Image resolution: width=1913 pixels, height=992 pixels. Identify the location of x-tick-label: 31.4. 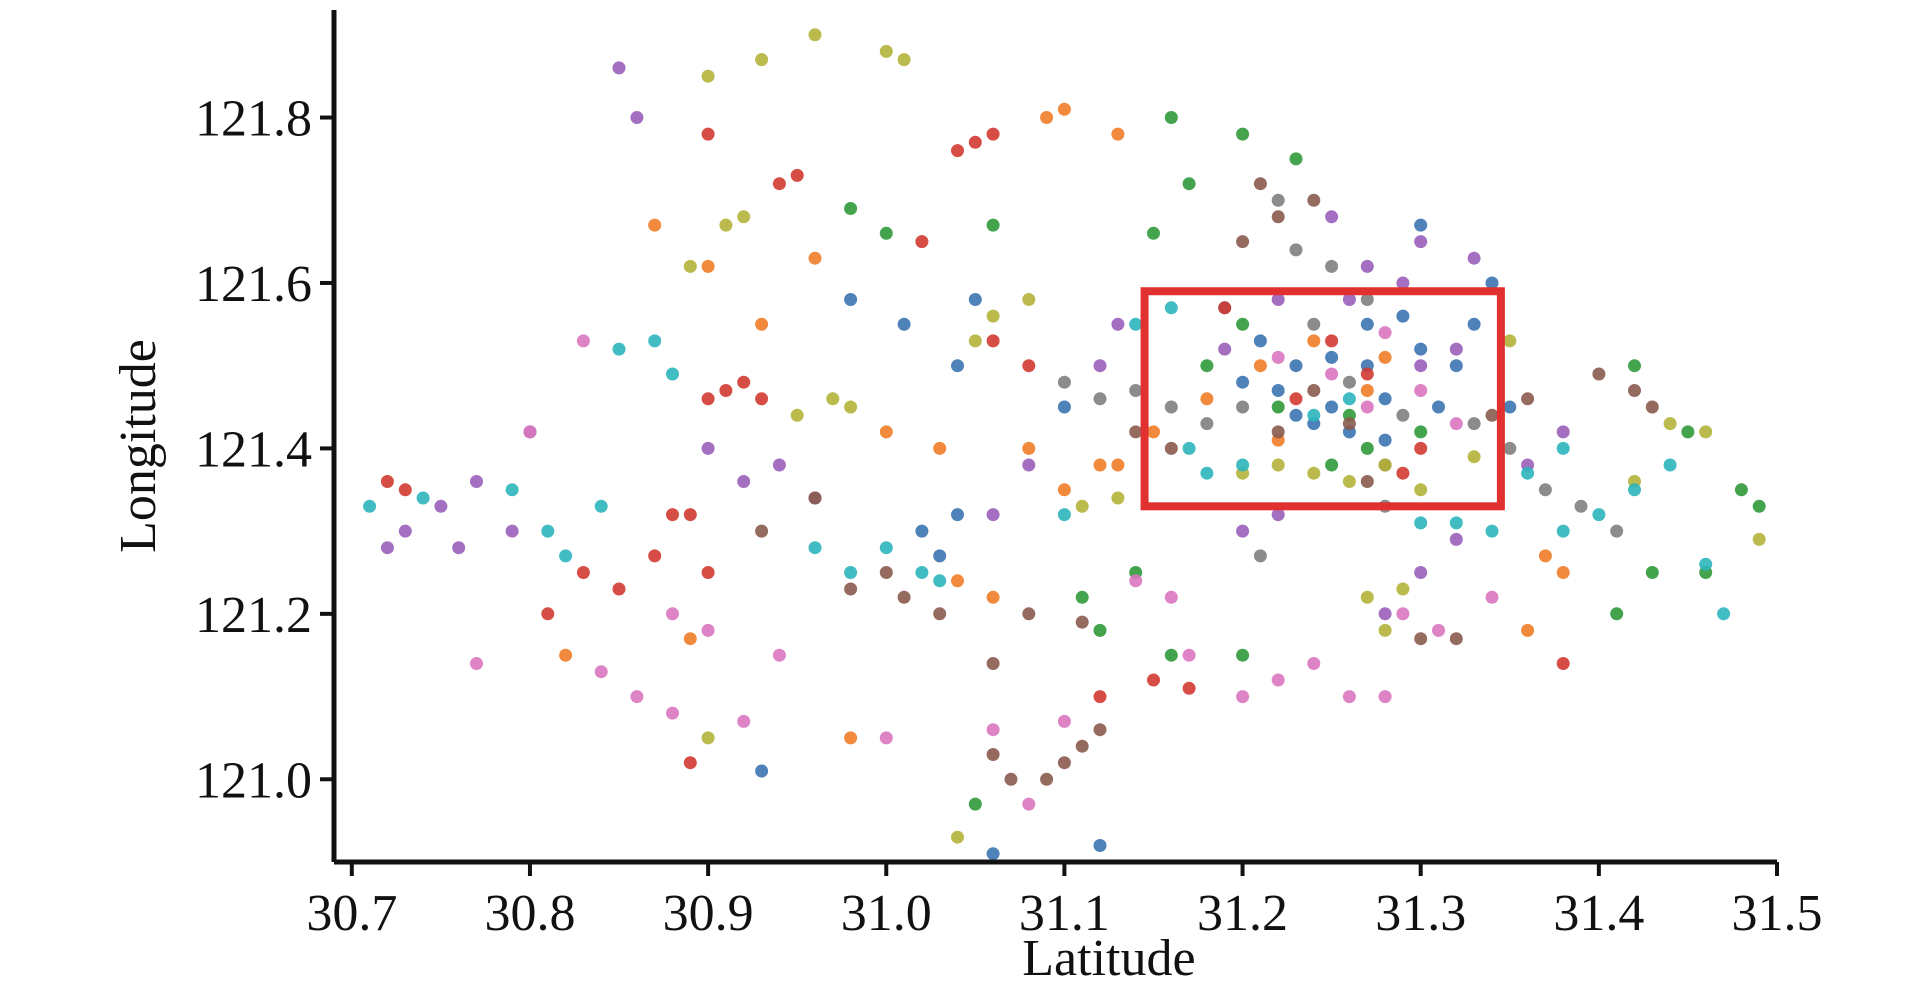
(1598, 913).